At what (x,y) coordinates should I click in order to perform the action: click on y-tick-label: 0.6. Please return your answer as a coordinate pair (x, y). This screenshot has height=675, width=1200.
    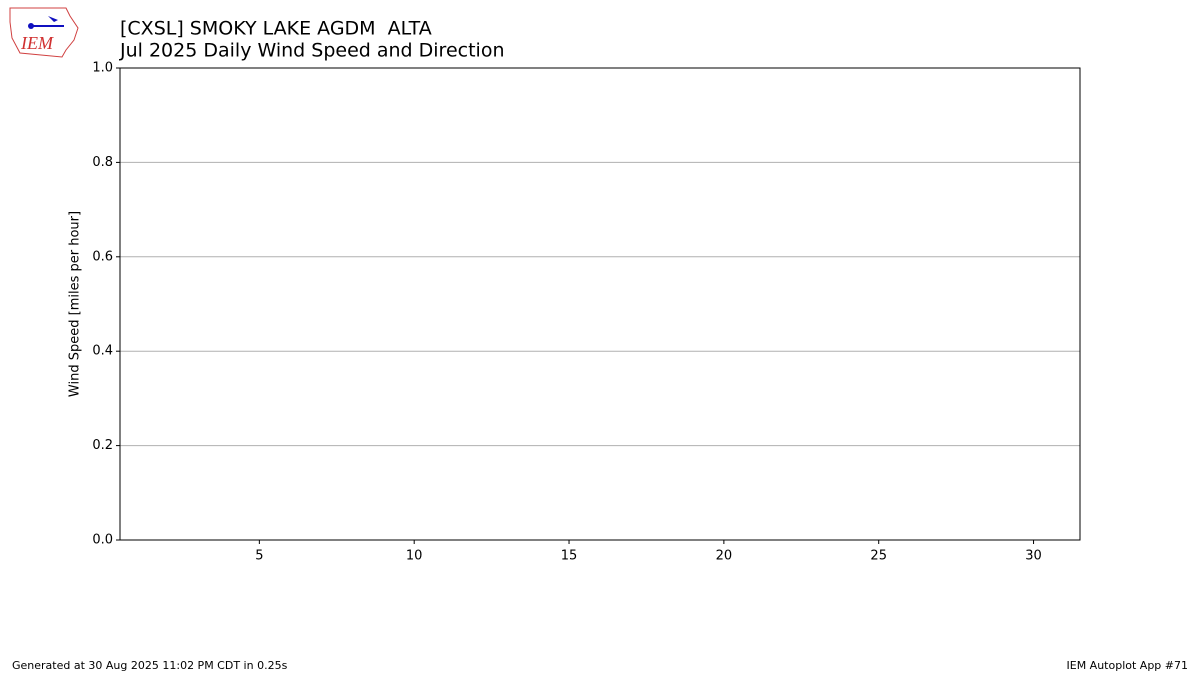
    Looking at the image, I should click on (102, 256).